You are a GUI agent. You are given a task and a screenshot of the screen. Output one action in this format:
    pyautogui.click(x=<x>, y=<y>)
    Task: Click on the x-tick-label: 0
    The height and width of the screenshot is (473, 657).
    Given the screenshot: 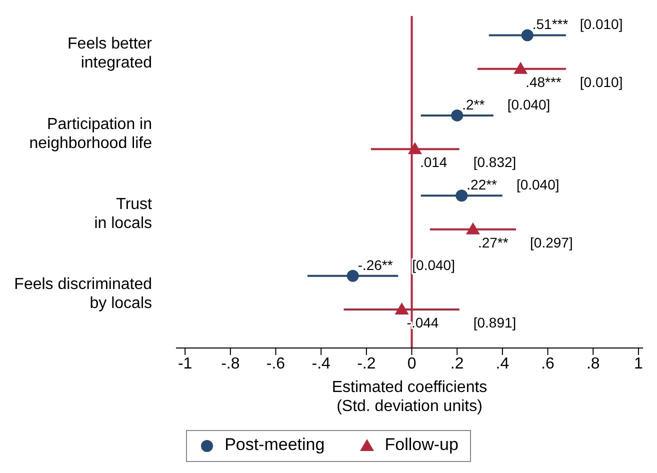 What is the action you would take?
    pyautogui.click(x=411, y=363)
    